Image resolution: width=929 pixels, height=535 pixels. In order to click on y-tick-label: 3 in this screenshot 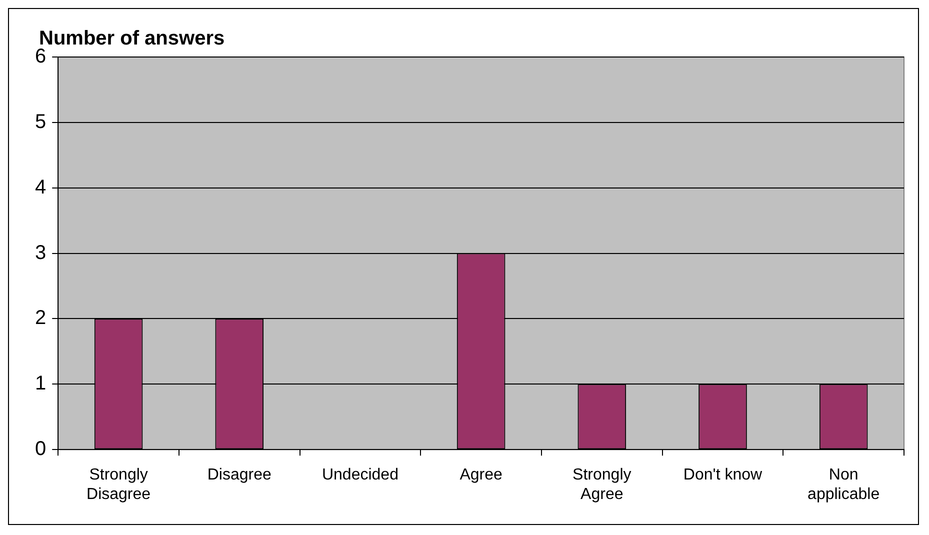, I will do `click(40, 253)`.